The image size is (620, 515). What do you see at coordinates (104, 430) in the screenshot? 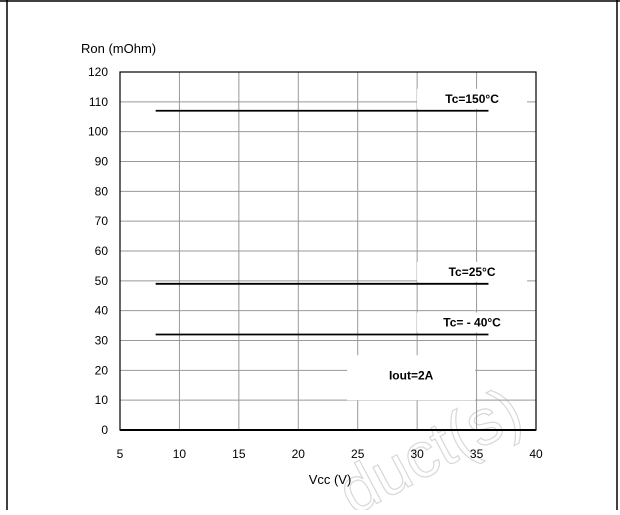
I see `y-tick-label-0: 0` at bounding box center [104, 430].